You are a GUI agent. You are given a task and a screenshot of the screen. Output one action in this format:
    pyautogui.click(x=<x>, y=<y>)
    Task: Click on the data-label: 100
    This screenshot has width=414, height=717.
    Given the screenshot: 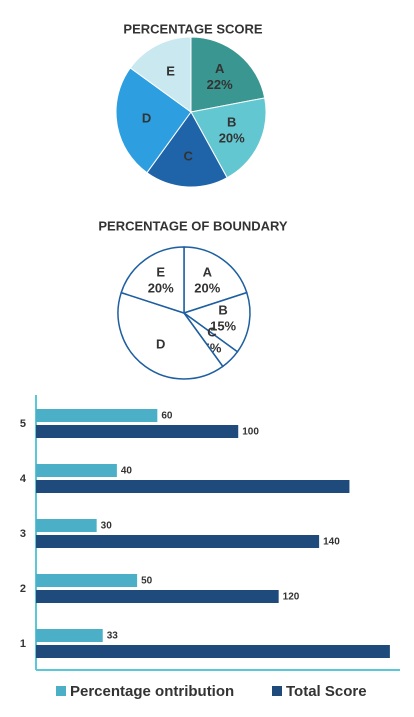 What is the action you would take?
    pyautogui.click(x=250, y=432)
    